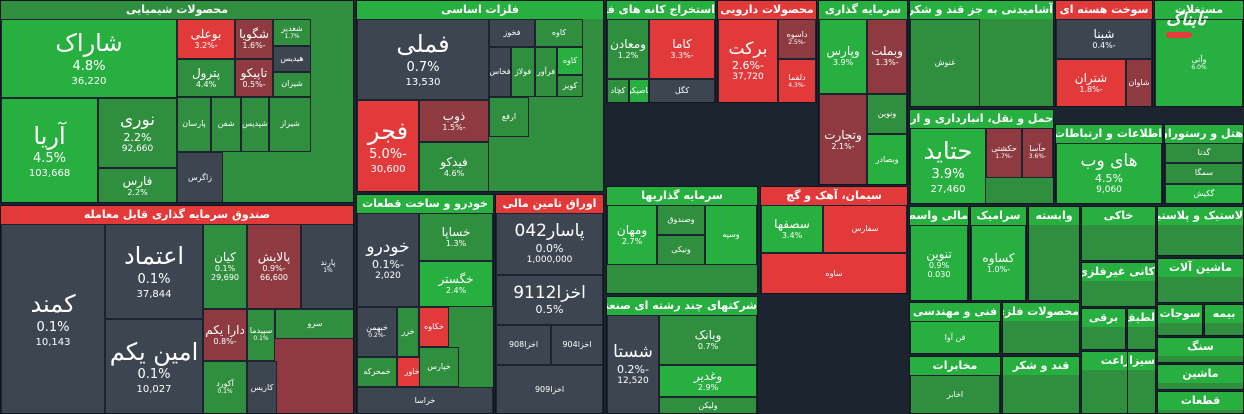 The height and width of the screenshot is (414, 1244). I want to click on stock-tile: حکشتی -1.7%, so click(1004, 153).